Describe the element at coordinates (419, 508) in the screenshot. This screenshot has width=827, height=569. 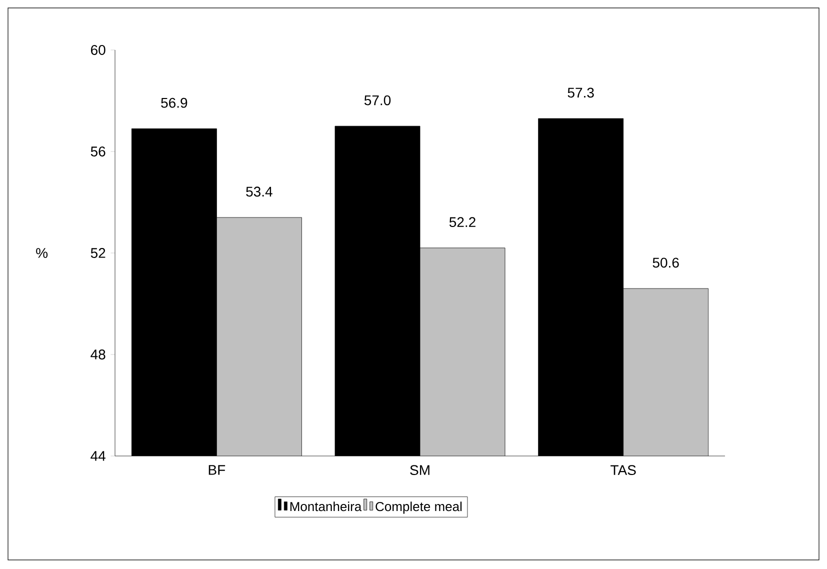
I see `legend-label: Complete meal` at that location.